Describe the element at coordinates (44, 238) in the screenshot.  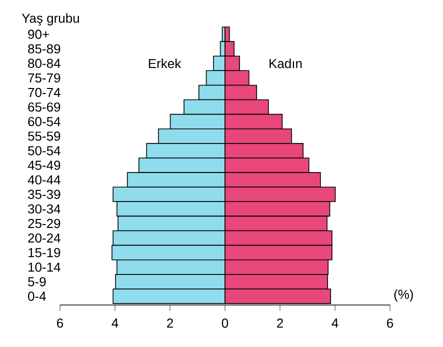
I see `y-tick-label: 20-24` at that location.